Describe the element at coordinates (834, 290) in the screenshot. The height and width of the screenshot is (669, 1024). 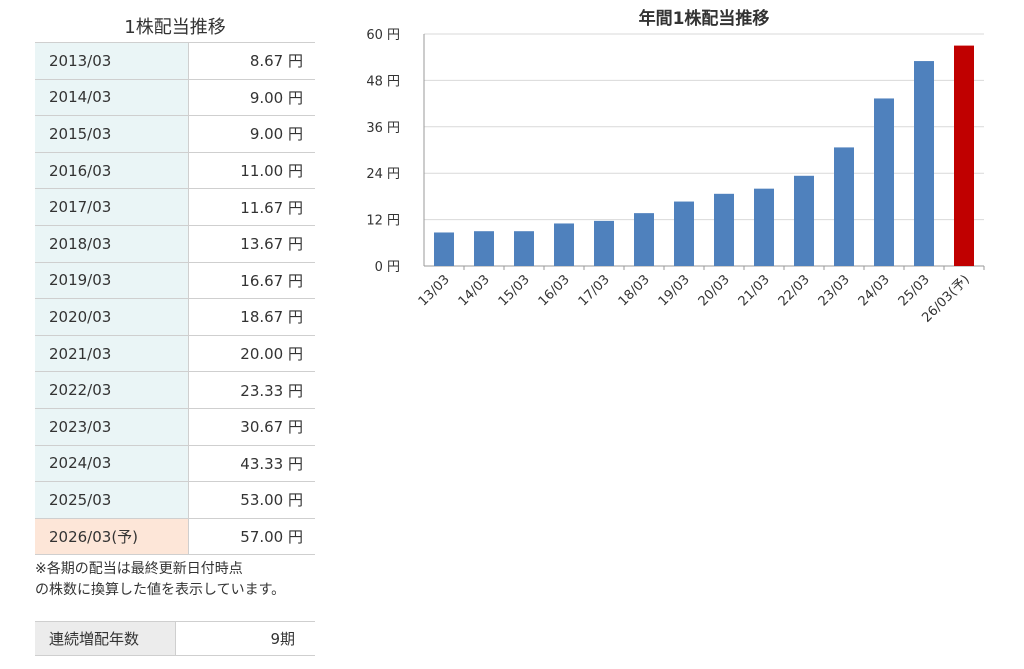
I see `x-tick-label: 23/03` at that location.